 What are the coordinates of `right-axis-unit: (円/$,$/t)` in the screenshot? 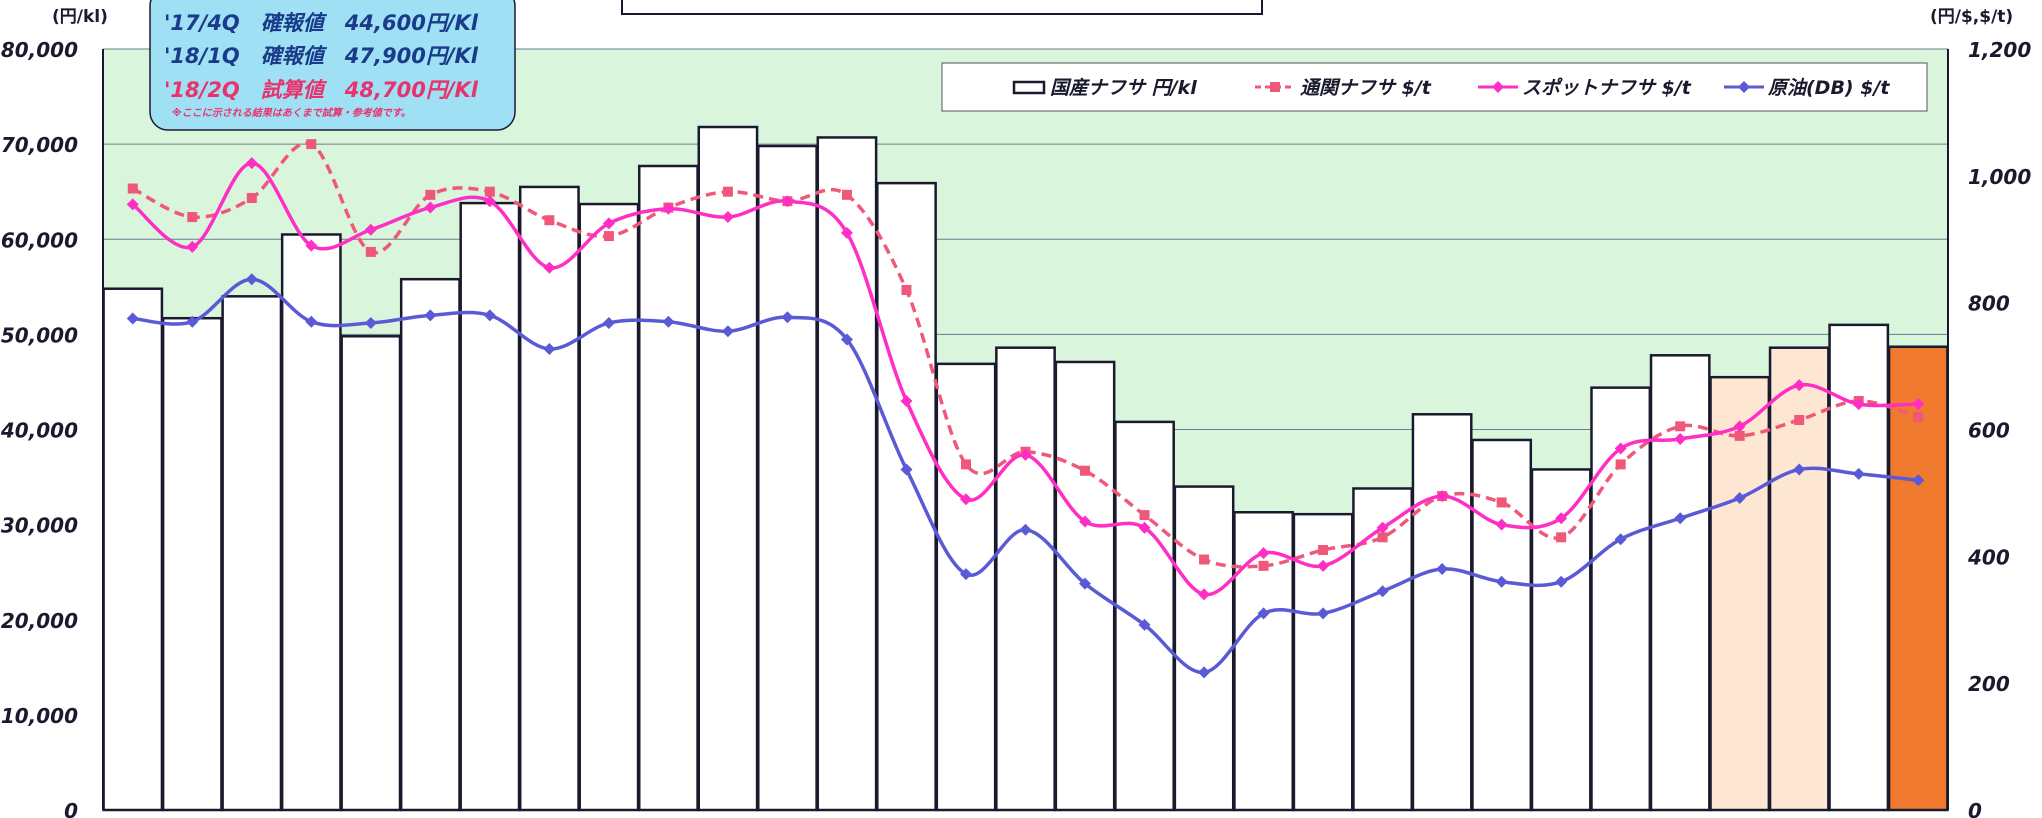 It's located at (1971, 17).